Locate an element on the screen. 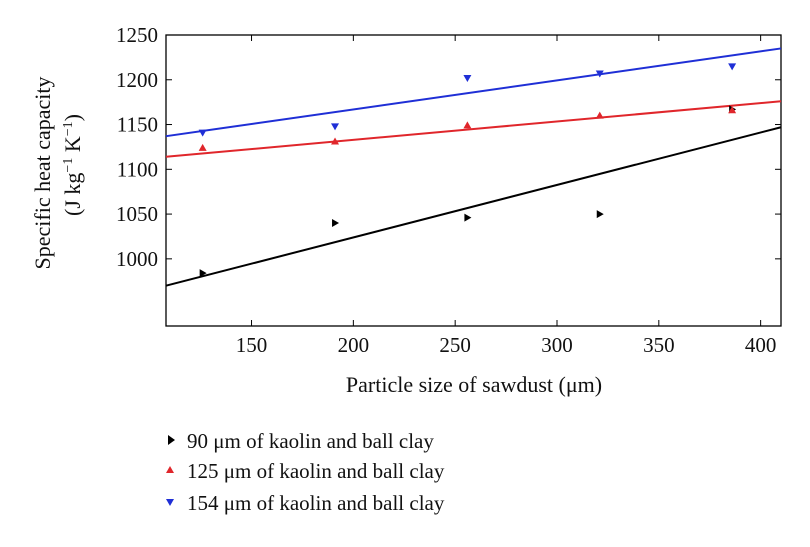 This screenshot has width=810, height=547. legend-item-90um: 90 μm of kaolin and ball clay is located at coordinates (301, 441).